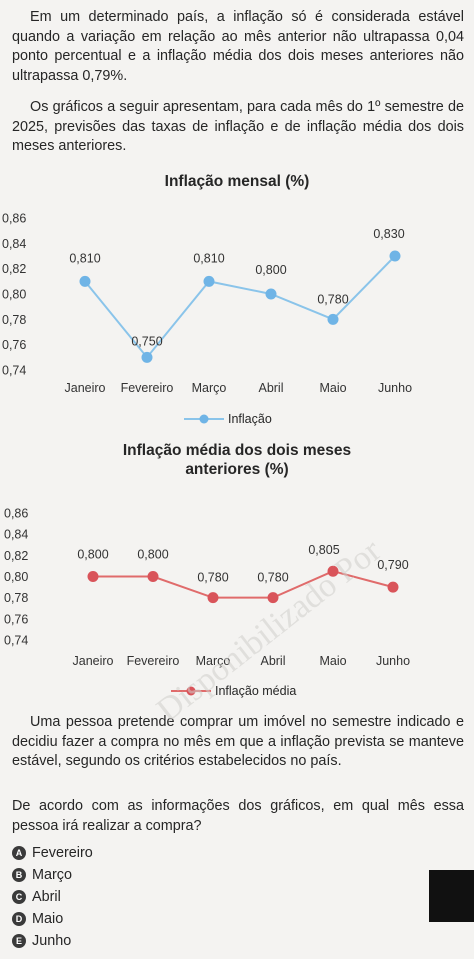 The height and width of the screenshot is (959, 474). Describe the element at coordinates (14, 244) in the screenshot. I see `chart1-ytick: 0,84` at that location.